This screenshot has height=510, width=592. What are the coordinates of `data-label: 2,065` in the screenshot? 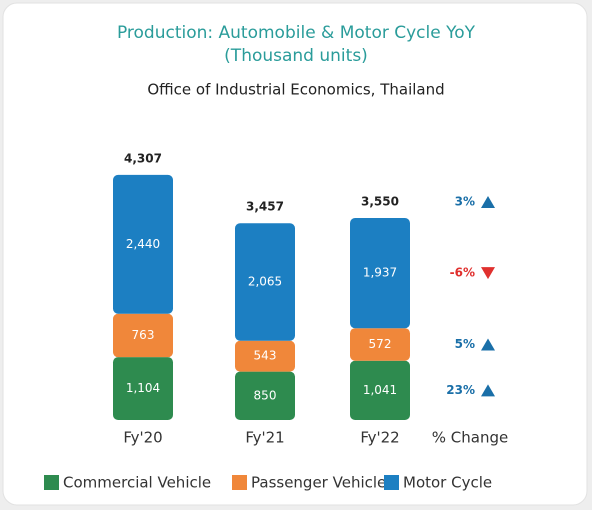 It's located at (265, 281).